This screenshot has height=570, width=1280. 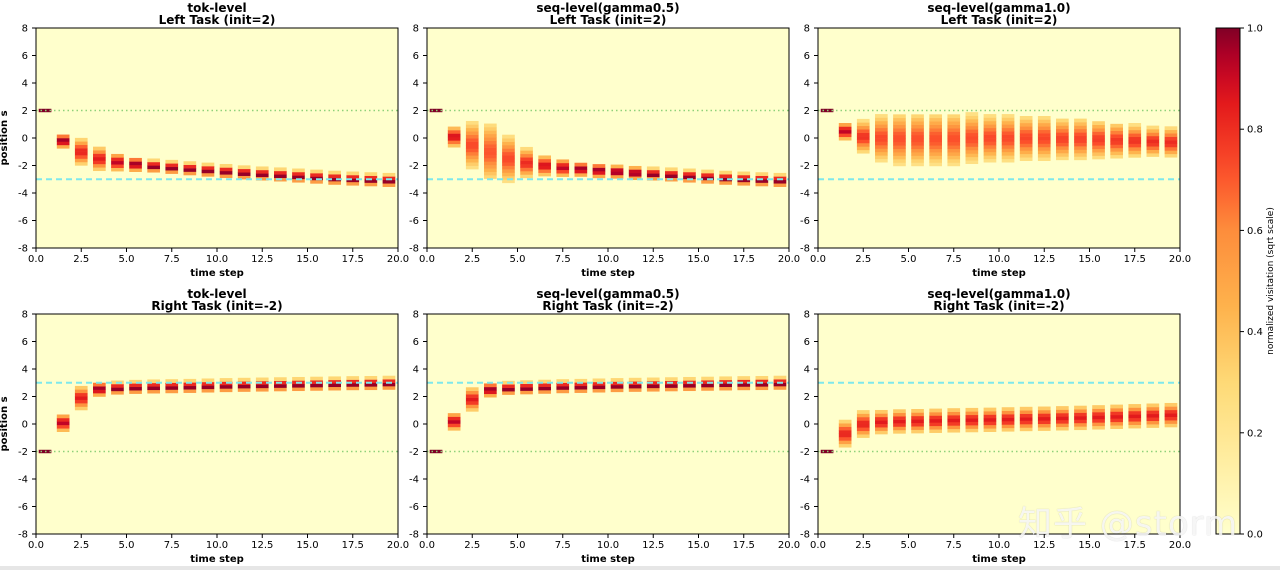 What do you see at coordinates (23, 535) in the screenshot?
I see `y-tick-label: -8` at bounding box center [23, 535].